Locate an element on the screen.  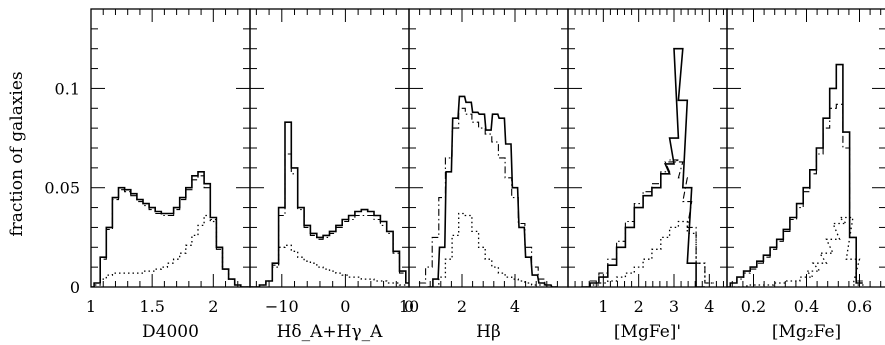
x-tick-label: 0.4 is located at coordinates (806, 306).